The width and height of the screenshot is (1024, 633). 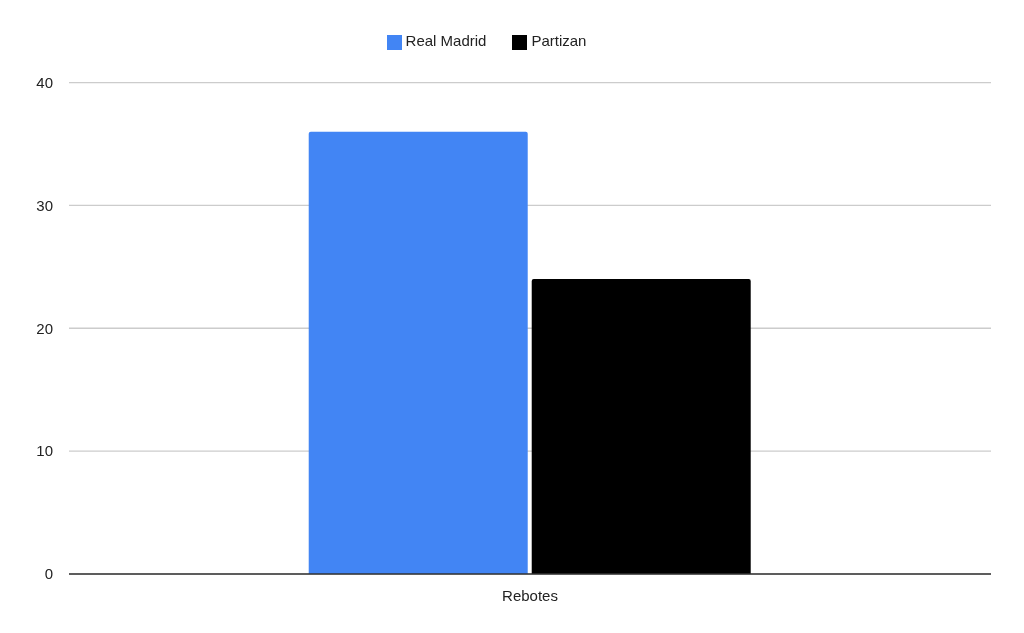 What do you see at coordinates (44, 205) in the screenshot?
I see `y-tick-label: 30` at bounding box center [44, 205].